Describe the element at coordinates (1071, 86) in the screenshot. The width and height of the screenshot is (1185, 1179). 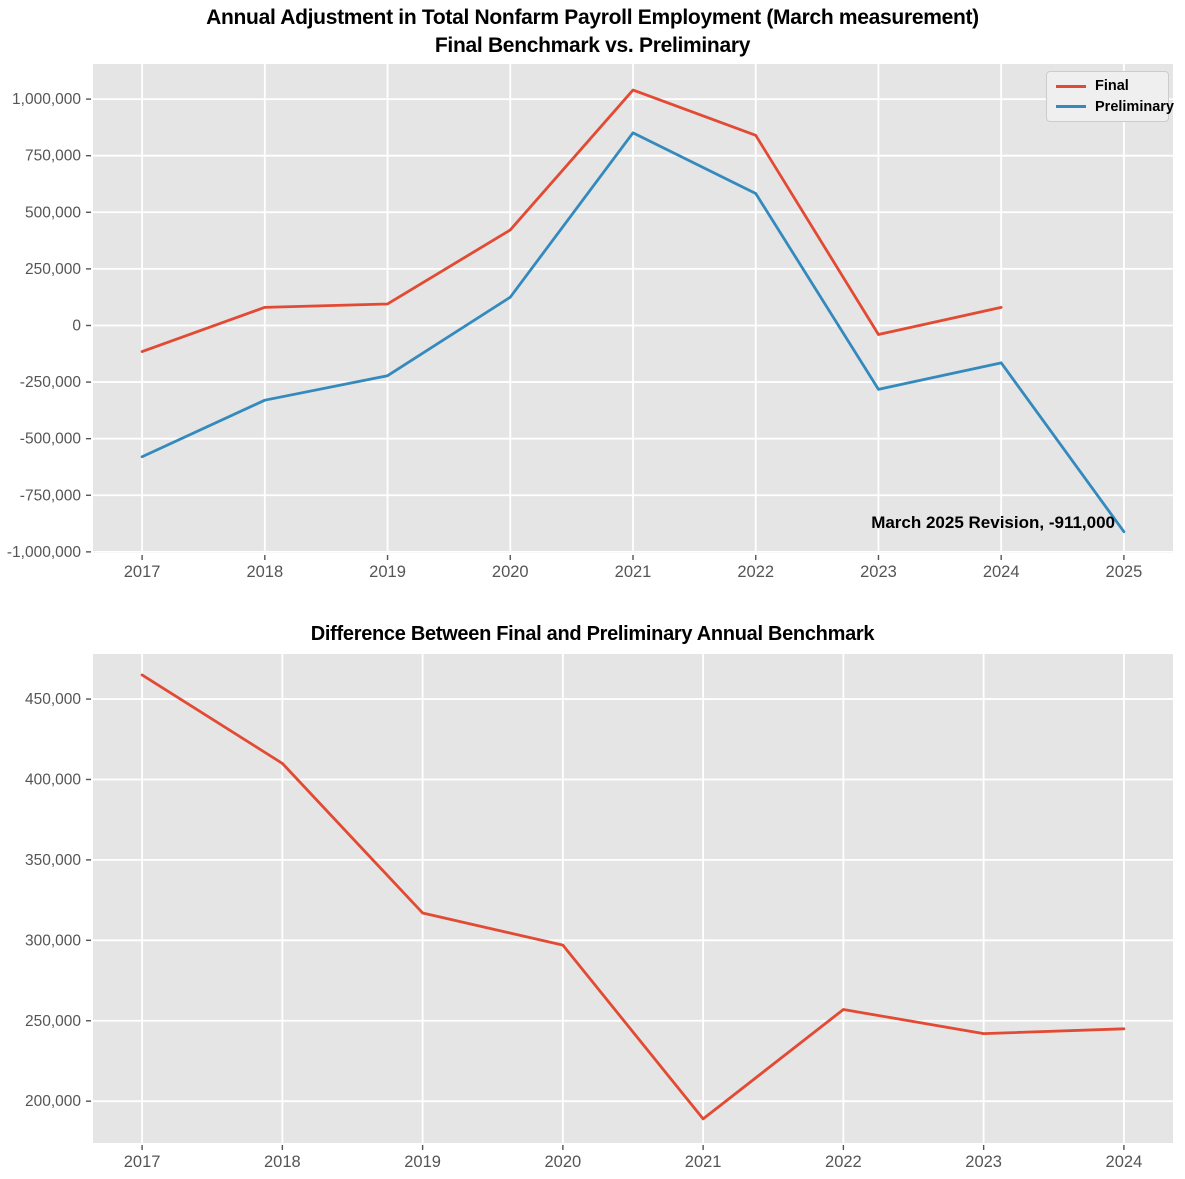
I see `final-line-swatch` at that location.